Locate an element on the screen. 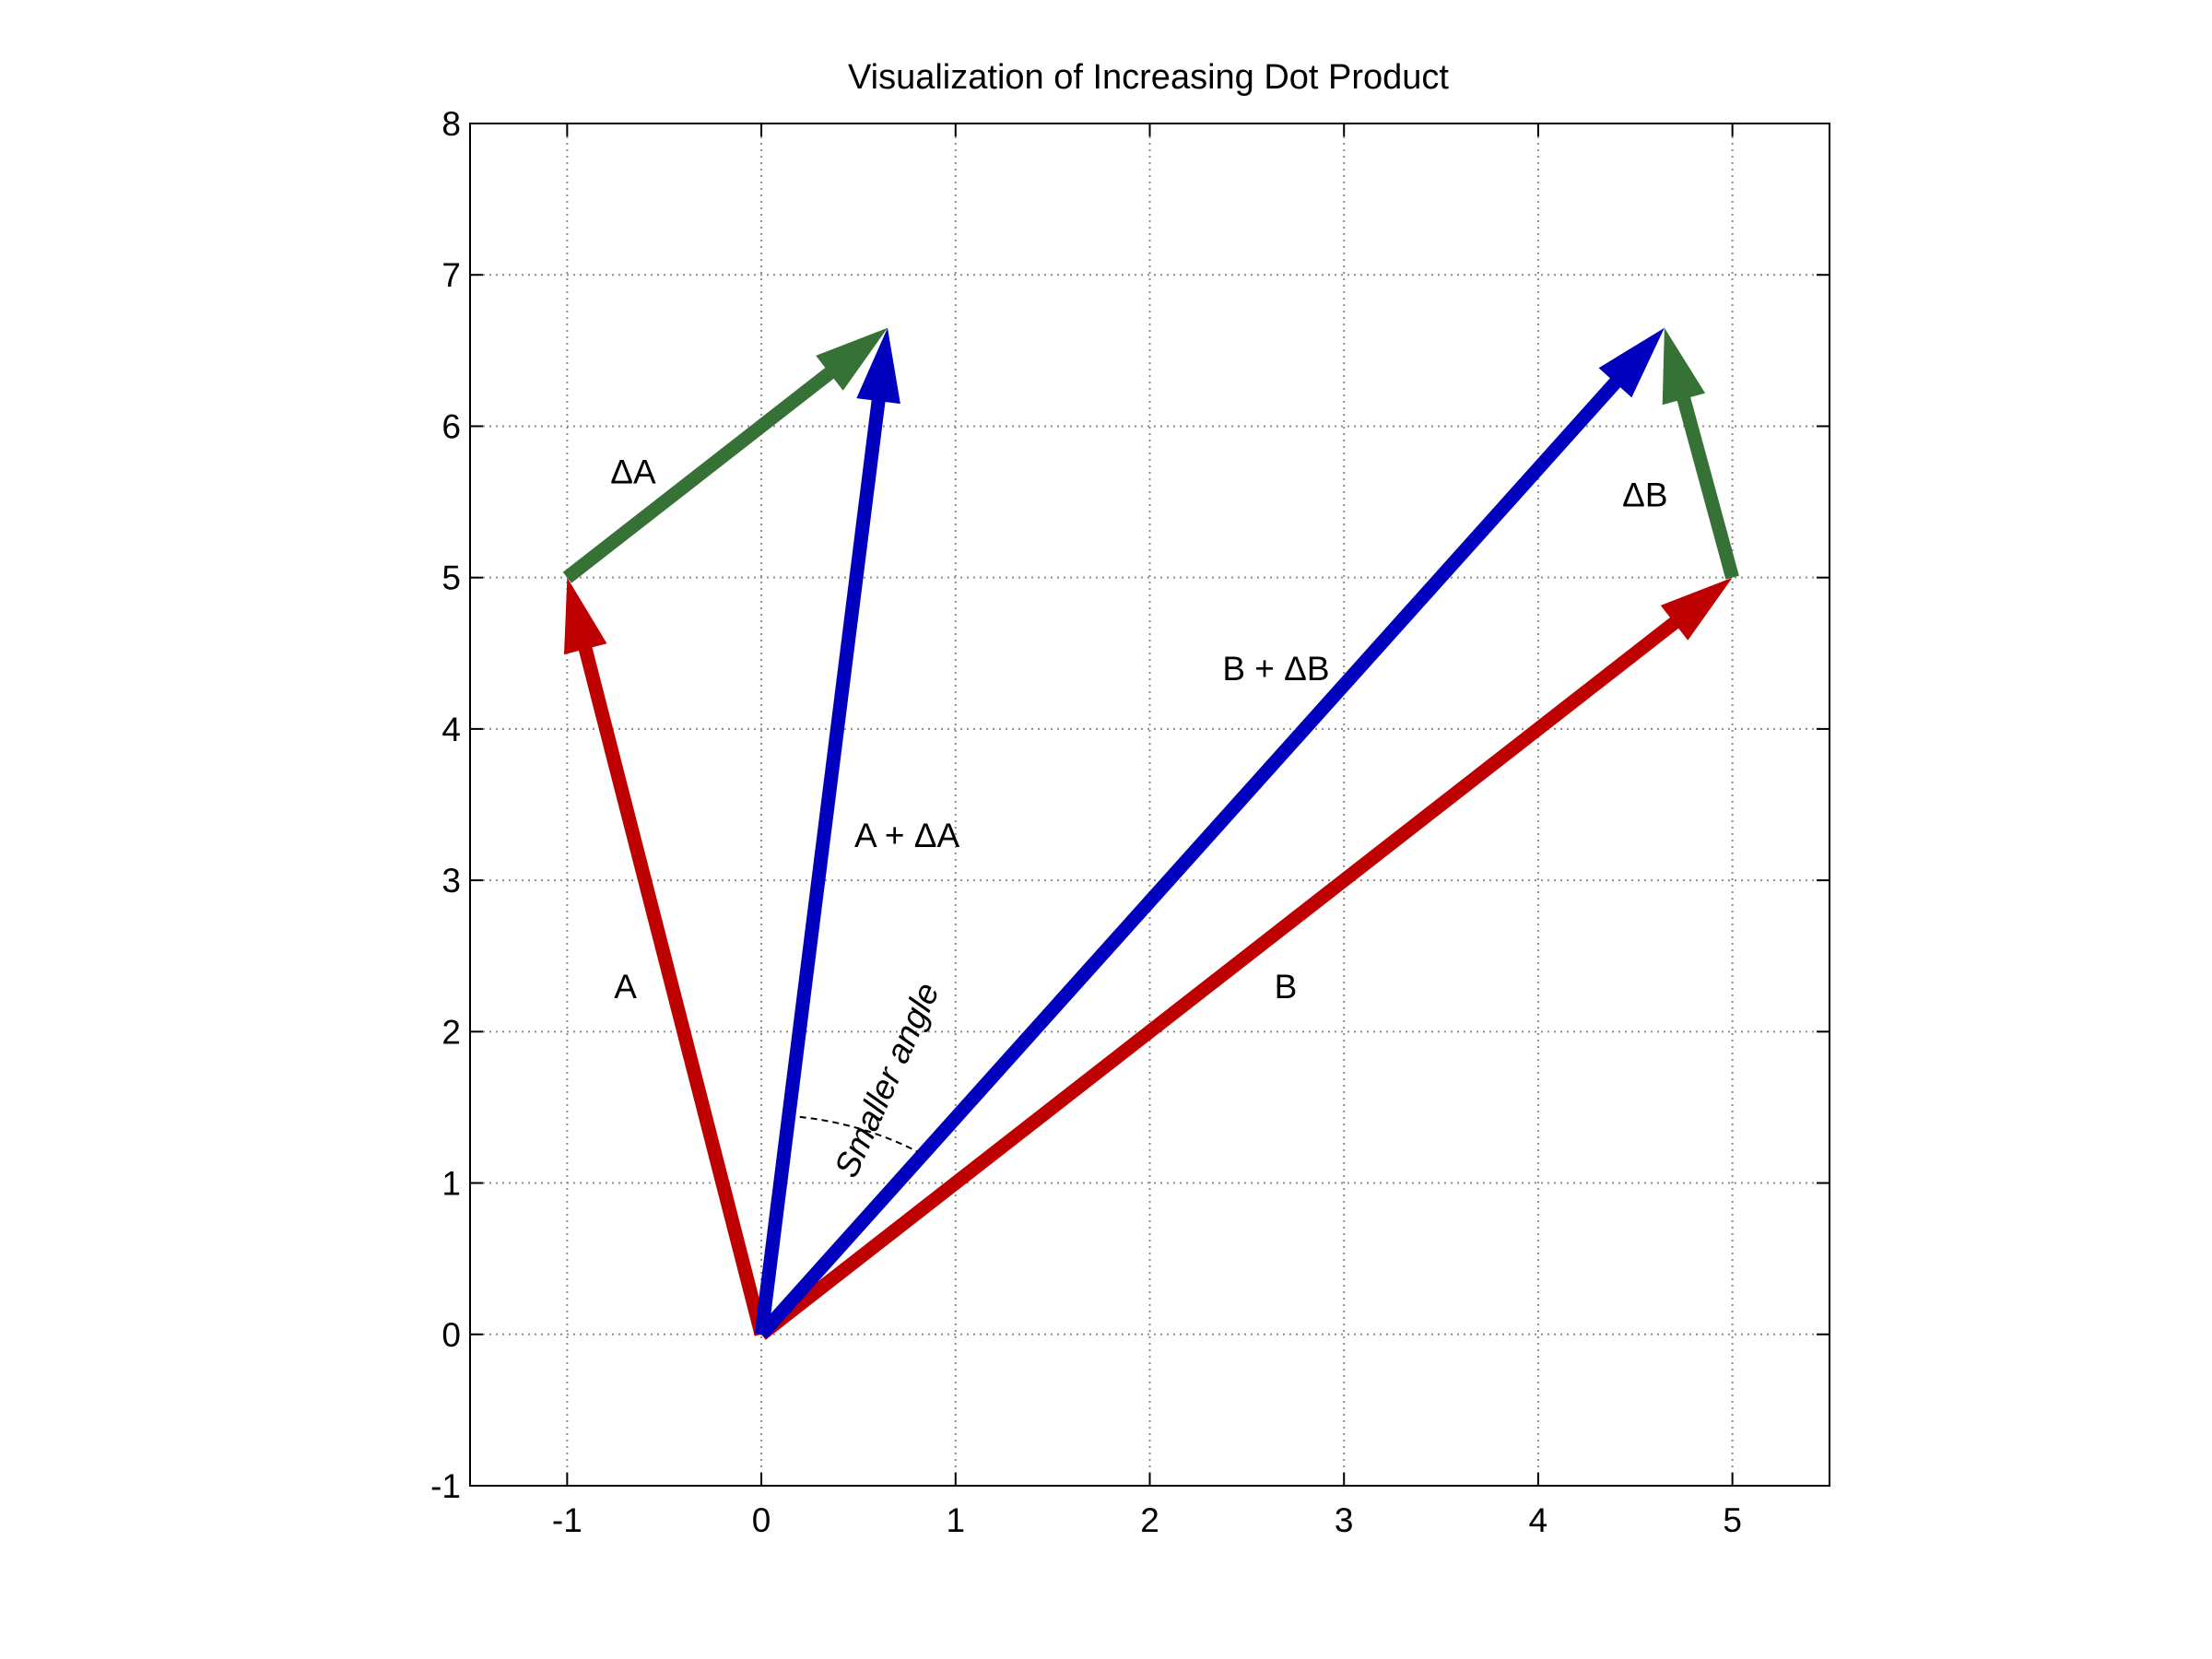 Image resolution: width=2212 pixels, height=1659 pixels. vector-label-a: A is located at coordinates (625, 987).